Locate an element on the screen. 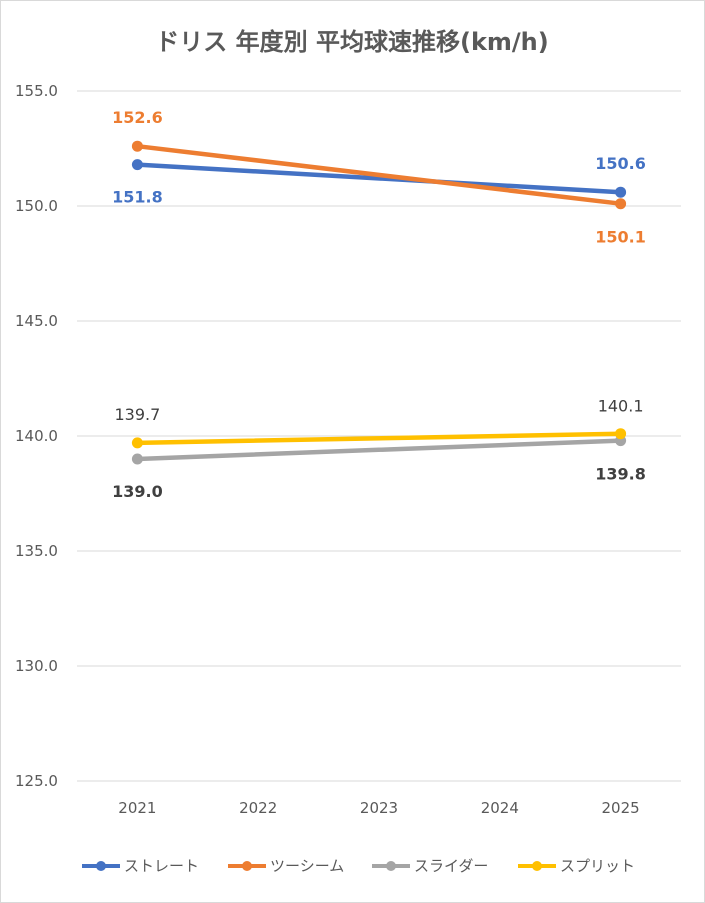  data-label: 139.0 is located at coordinates (137, 491).